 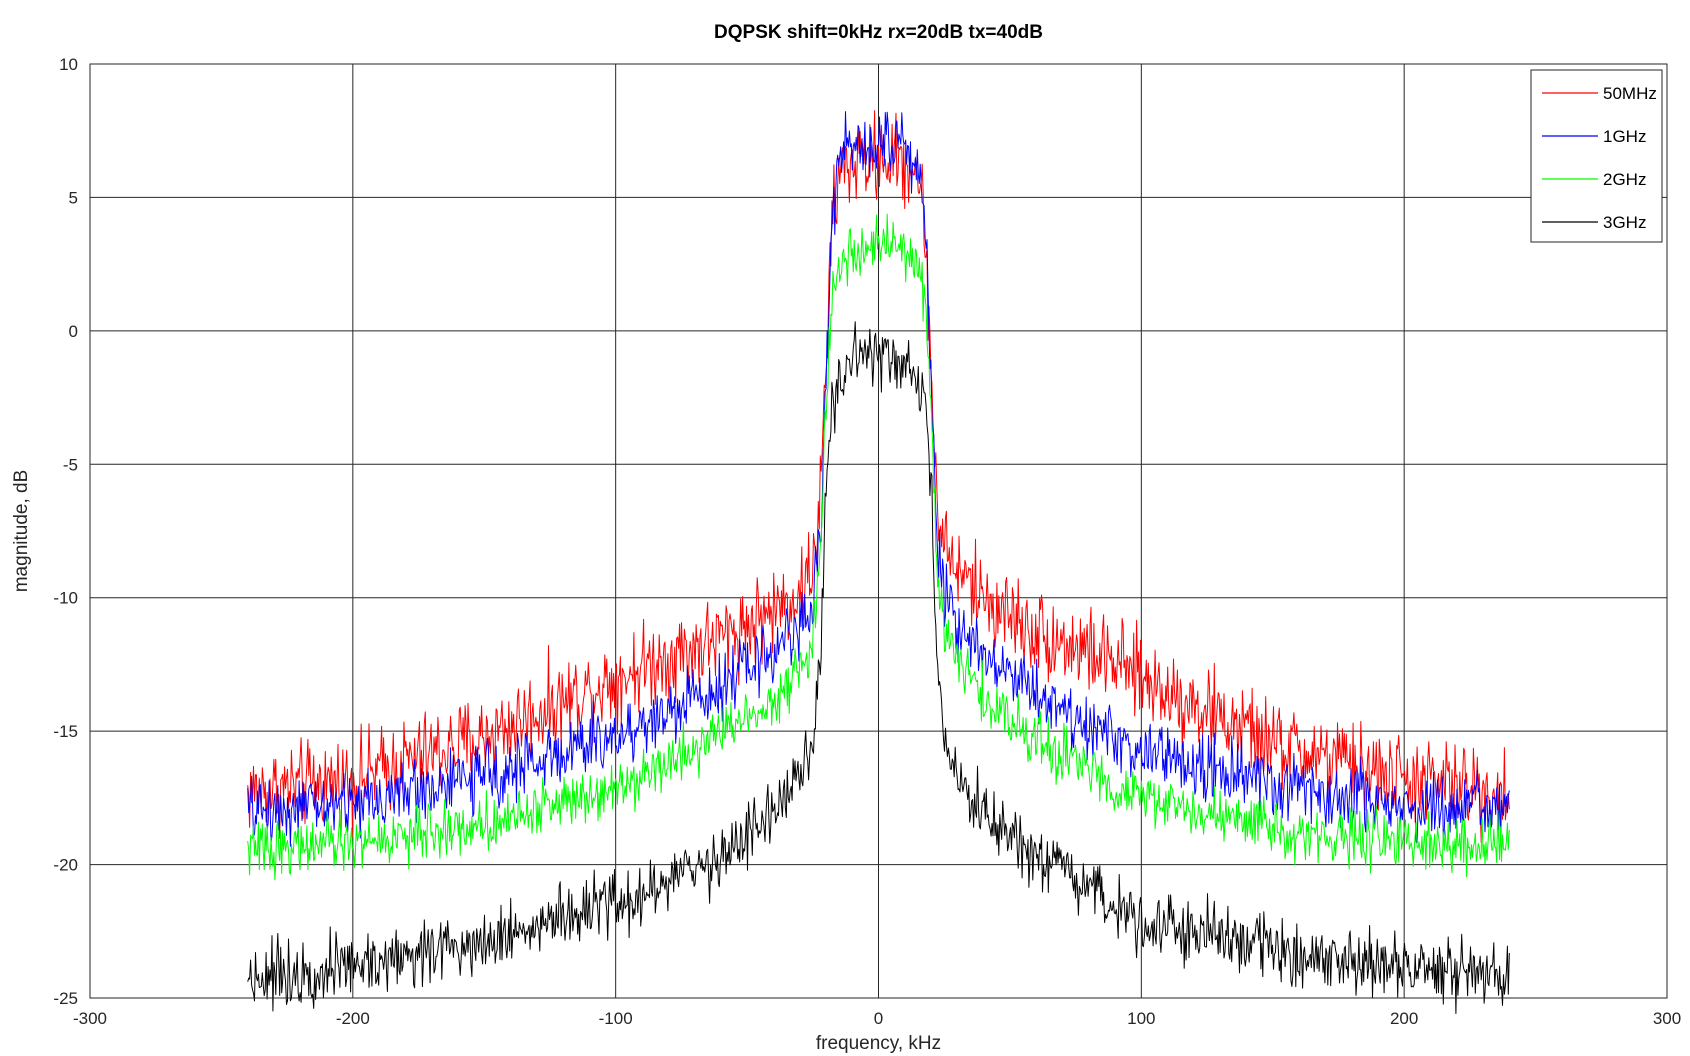 I want to click on x-tick-label: 100, so click(x=1141, y=1018).